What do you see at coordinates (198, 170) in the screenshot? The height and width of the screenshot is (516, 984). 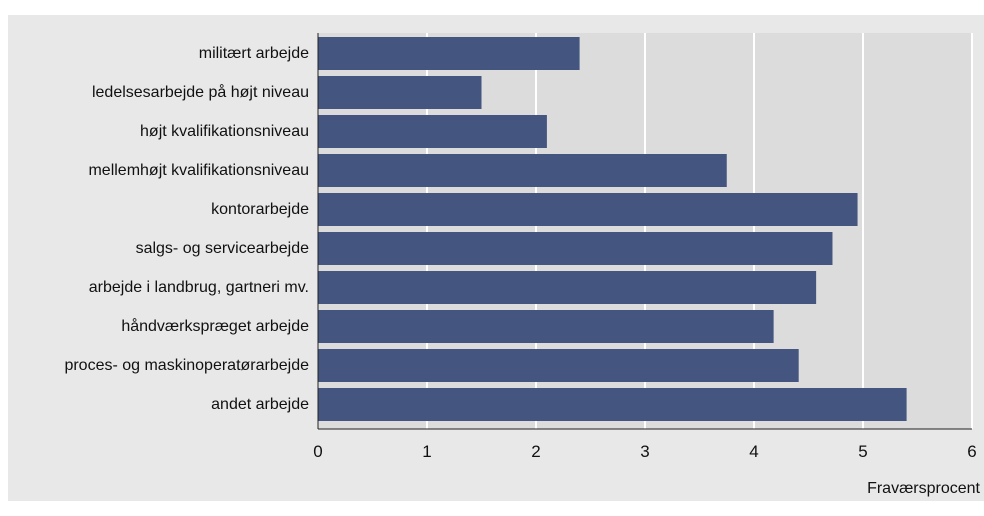 I see `category-label: mellemhøjt kvalifikationsniveau` at bounding box center [198, 170].